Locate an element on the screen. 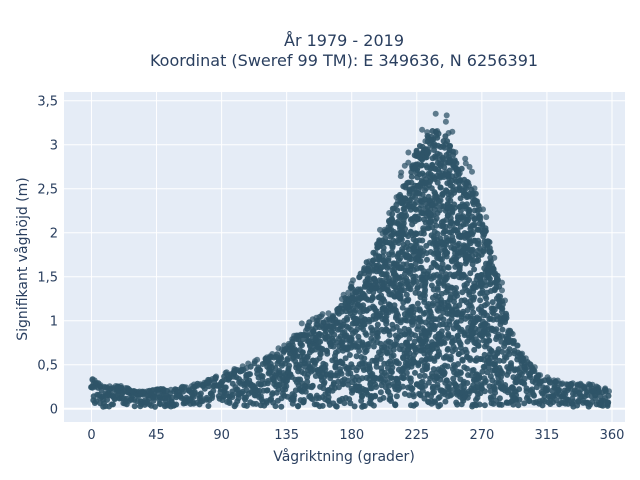 The height and width of the screenshot is (480, 640). y-tick-label: 2 is located at coordinates (54, 233).